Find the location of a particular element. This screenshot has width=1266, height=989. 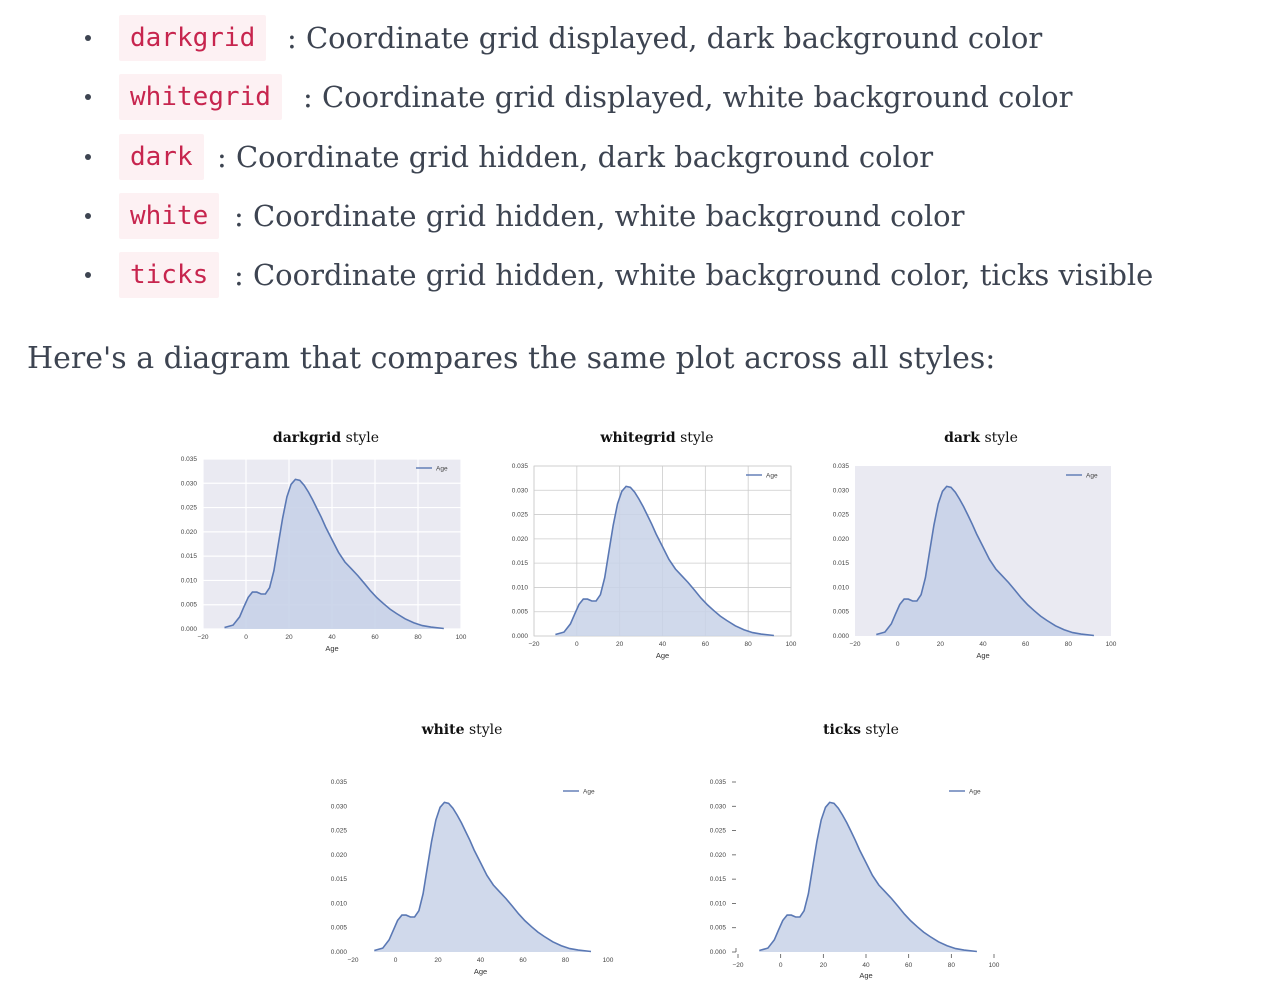

panel-title-darkgrid: darkgrid style is located at coordinates (326, 438).